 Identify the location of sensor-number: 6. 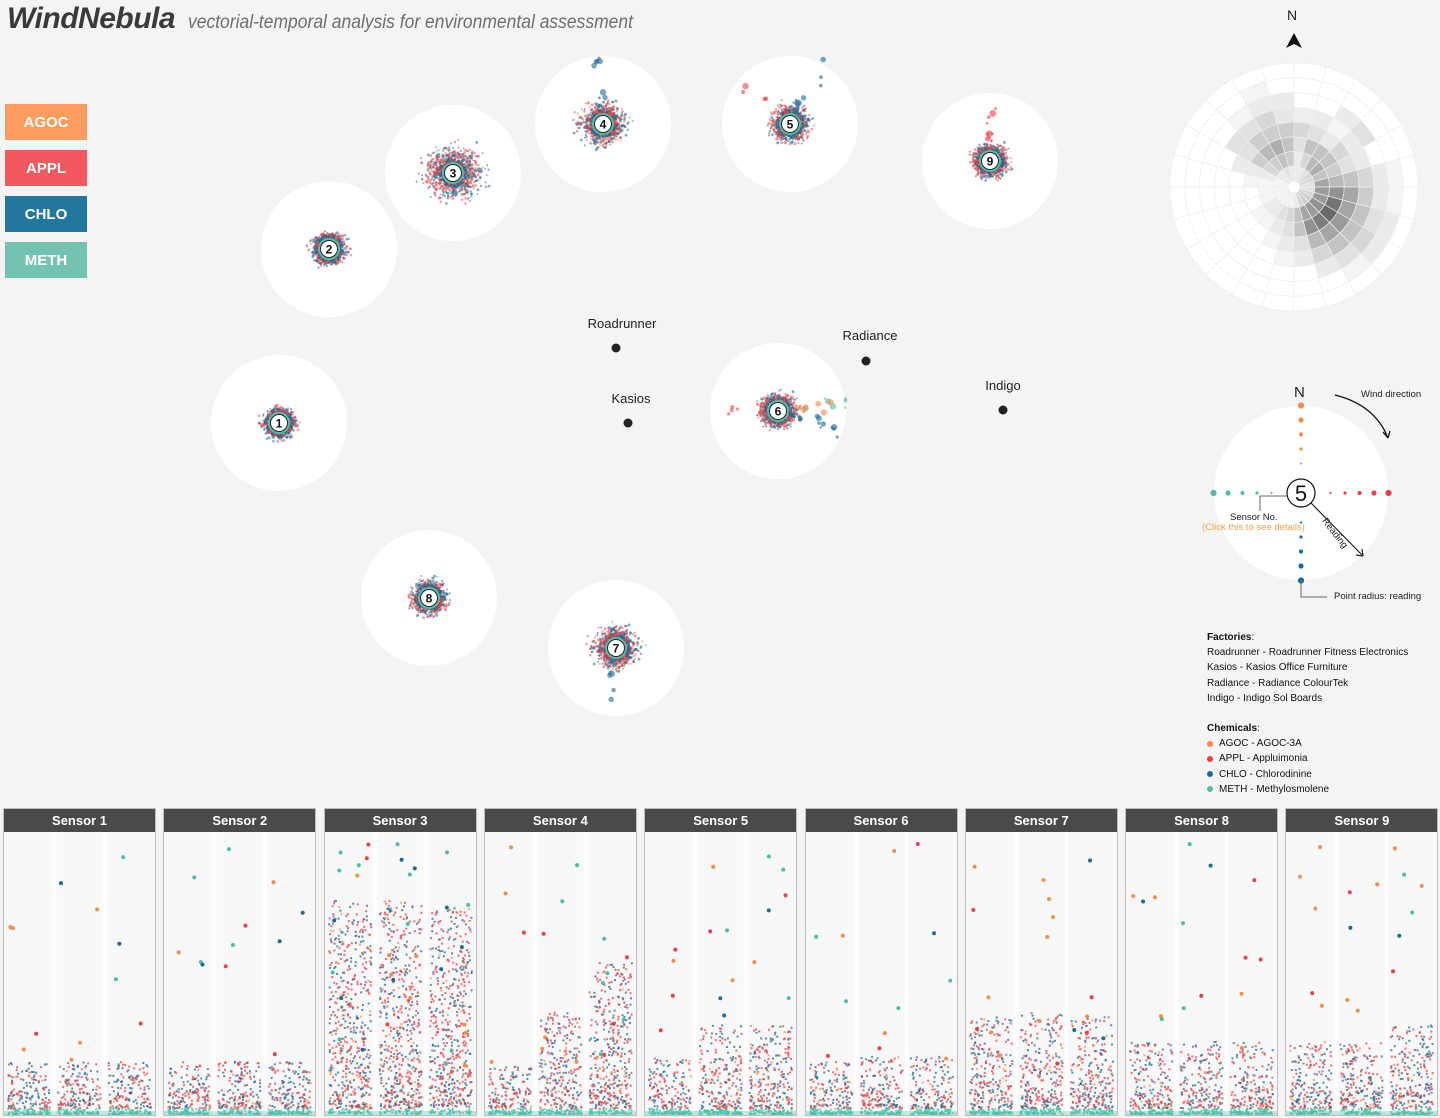
(778, 412).